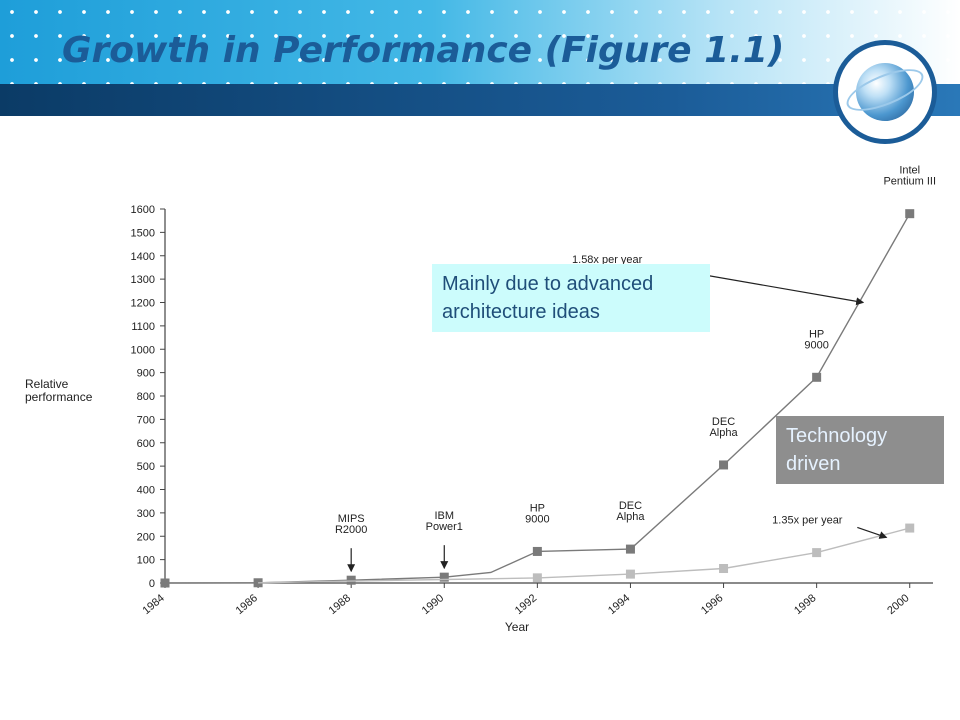 The width and height of the screenshot is (960, 720). What do you see at coordinates (153, 604) in the screenshot?
I see `x-tick-label: 1984` at bounding box center [153, 604].